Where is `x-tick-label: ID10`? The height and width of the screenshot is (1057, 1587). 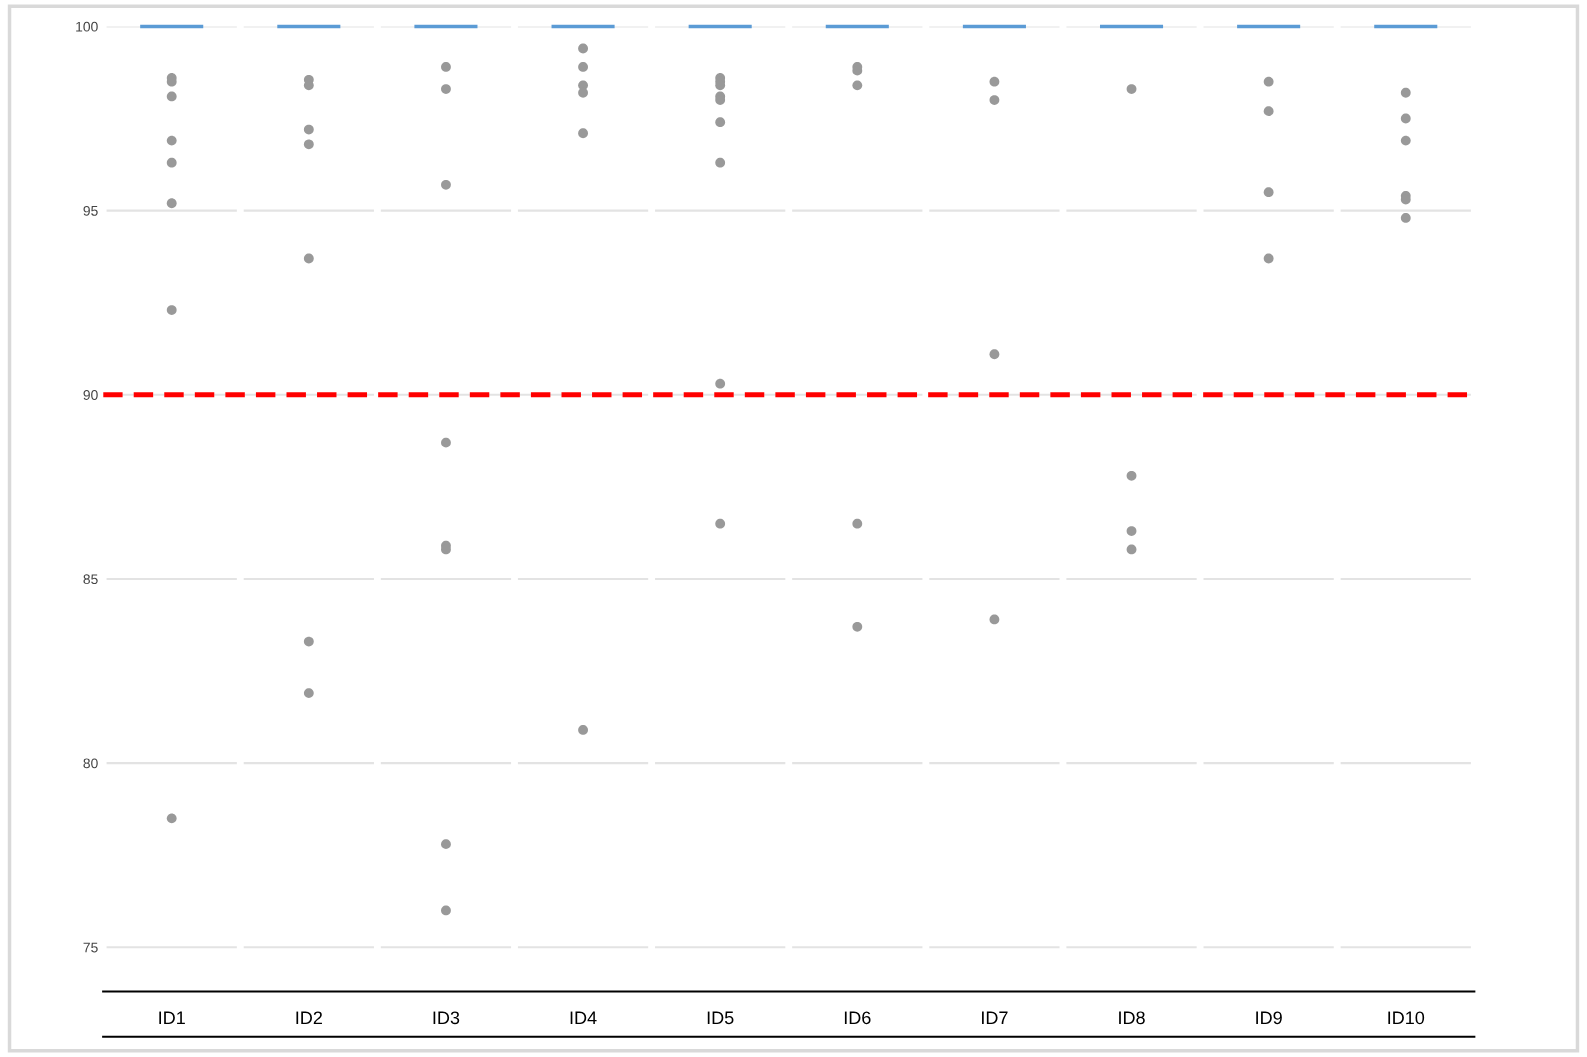
x-tick-label: ID10 is located at coordinates (1406, 1018).